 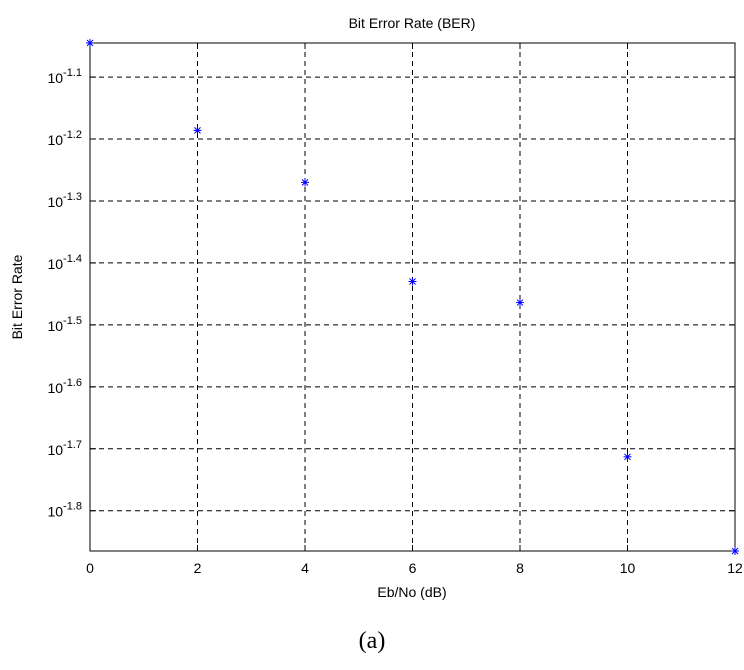 What do you see at coordinates (735, 568) in the screenshot?
I see `x-tick-label: 12` at bounding box center [735, 568].